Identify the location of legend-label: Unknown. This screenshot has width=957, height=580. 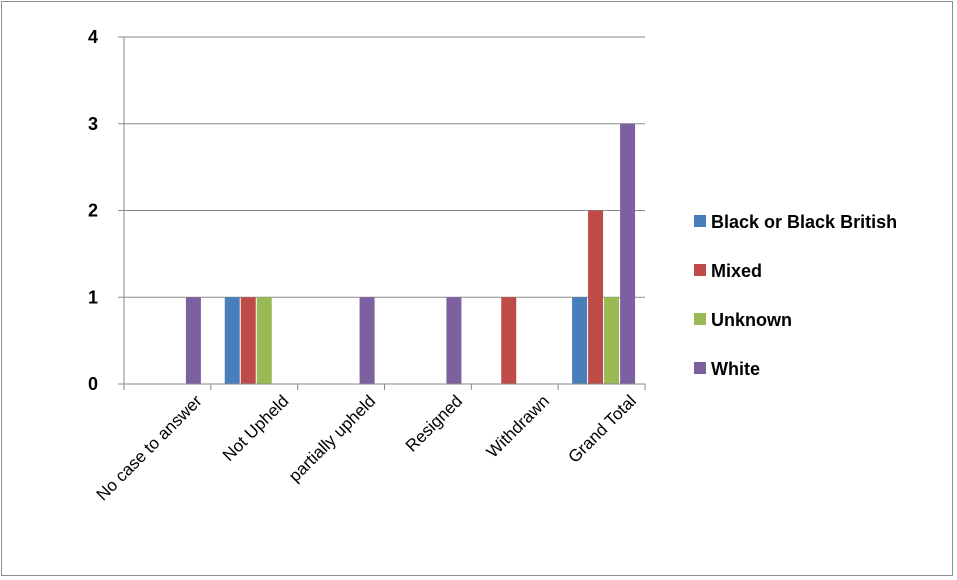
(751, 320).